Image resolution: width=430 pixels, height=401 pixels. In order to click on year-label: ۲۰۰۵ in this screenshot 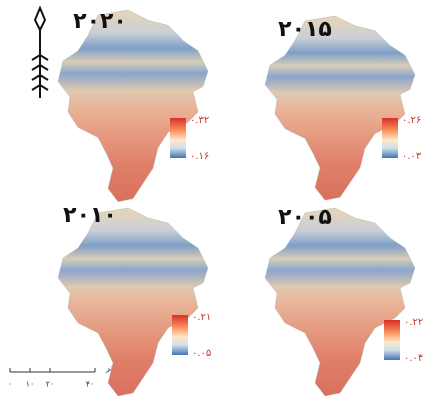, I will do `click(305, 217)`.